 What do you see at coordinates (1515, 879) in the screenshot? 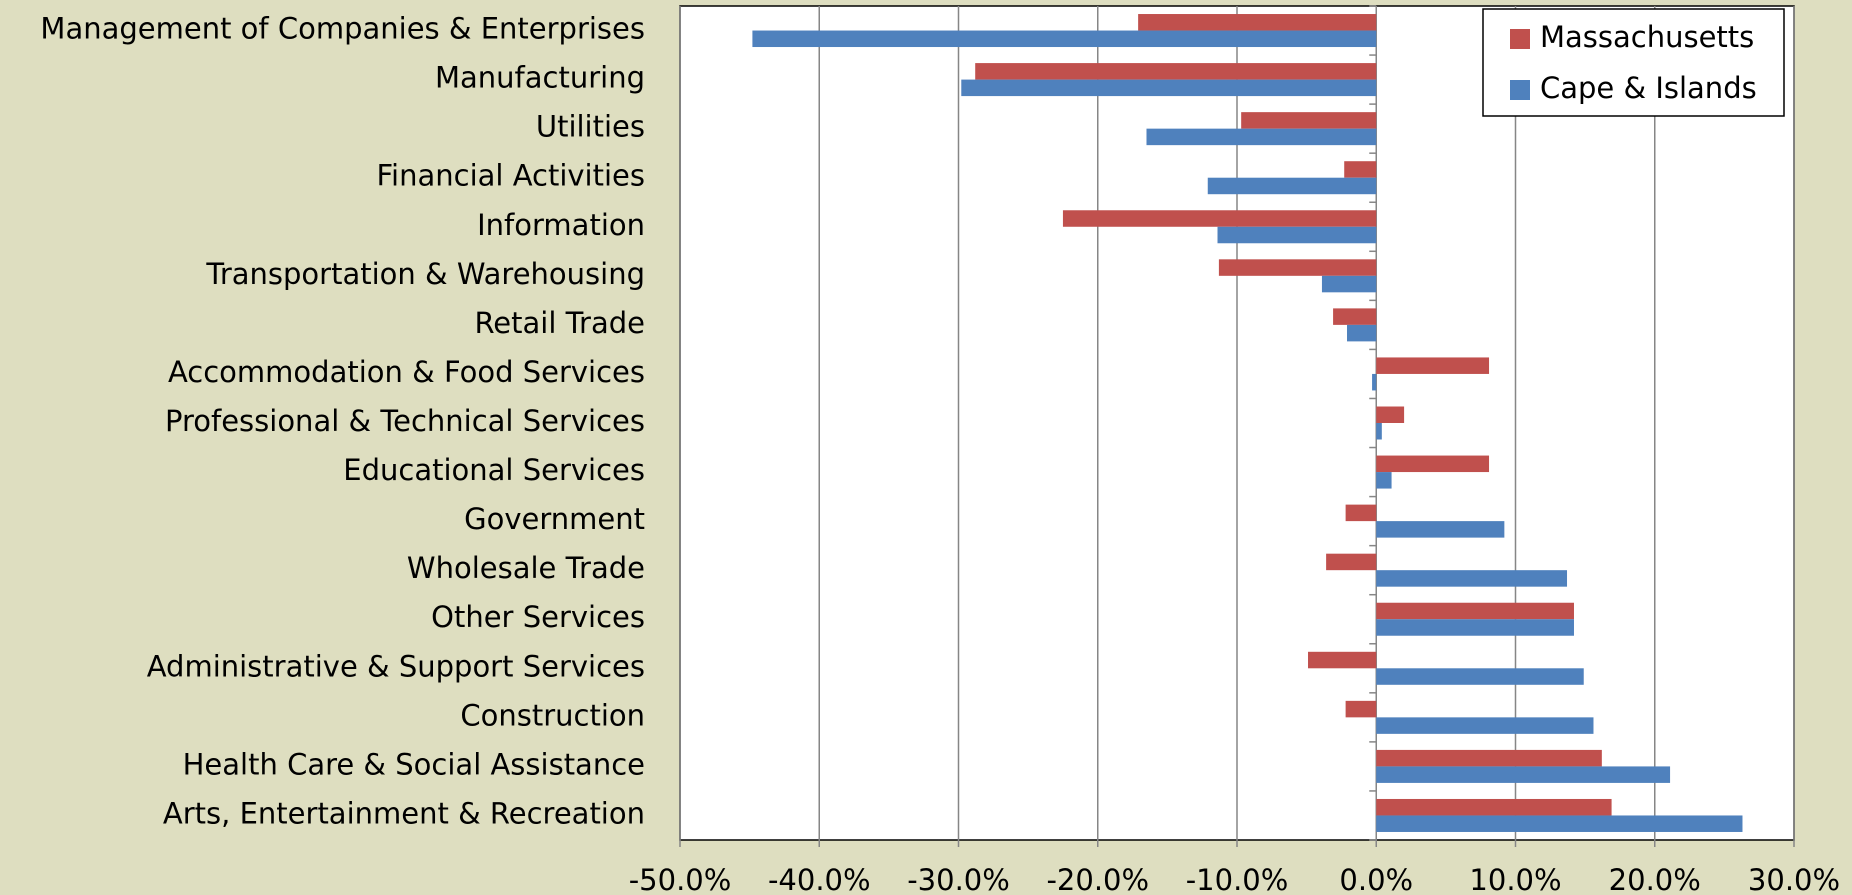
I see `x-tick-label: 10.0%` at bounding box center [1515, 879].